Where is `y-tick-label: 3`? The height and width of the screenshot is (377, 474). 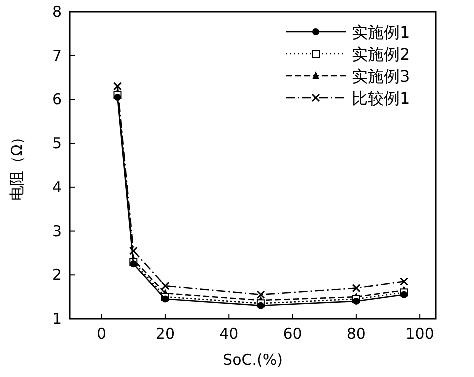
y-tick-label: 3 is located at coordinates (57, 231).